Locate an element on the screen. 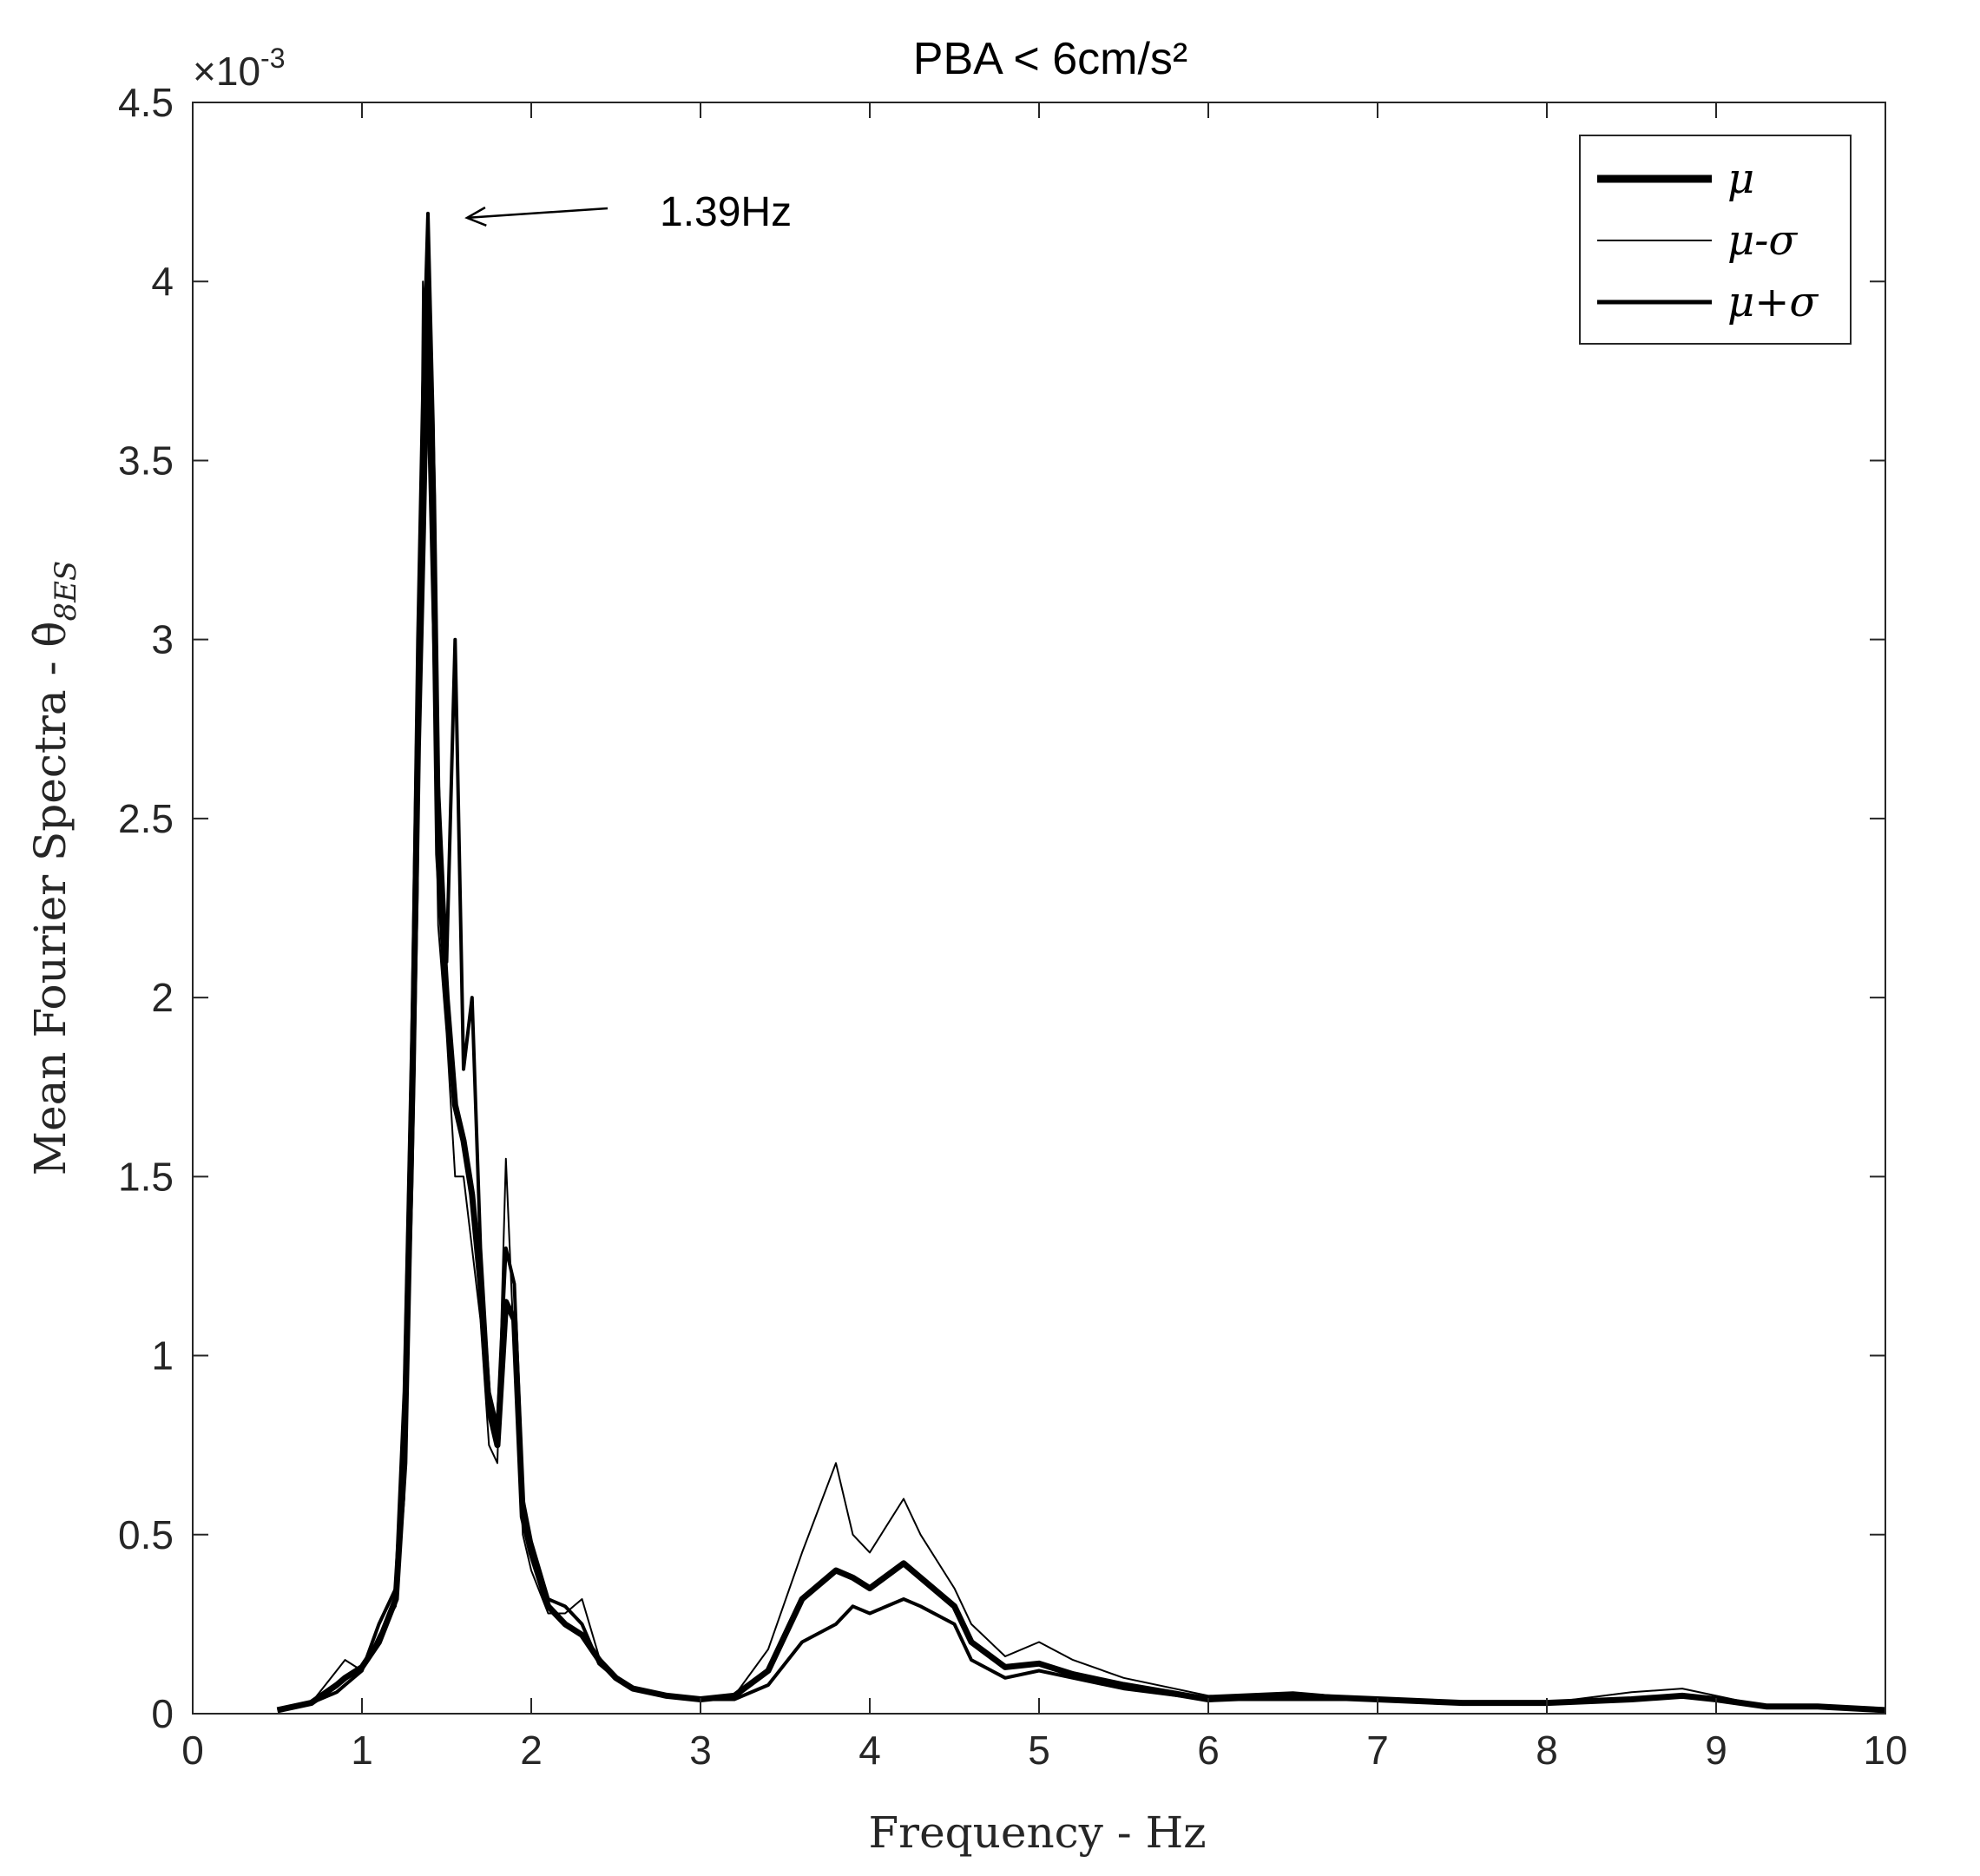 This screenshot has height=1876, width=1980. x-axis-label: Frequency - Hz is located at coordinates (1037, 1832).